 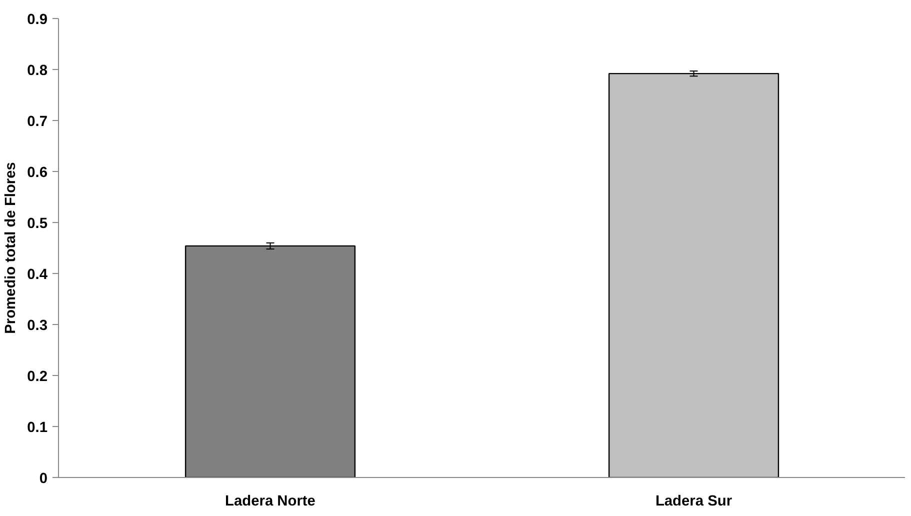 I want to click on y-tick-label: 0, so click(x=43, y=479).